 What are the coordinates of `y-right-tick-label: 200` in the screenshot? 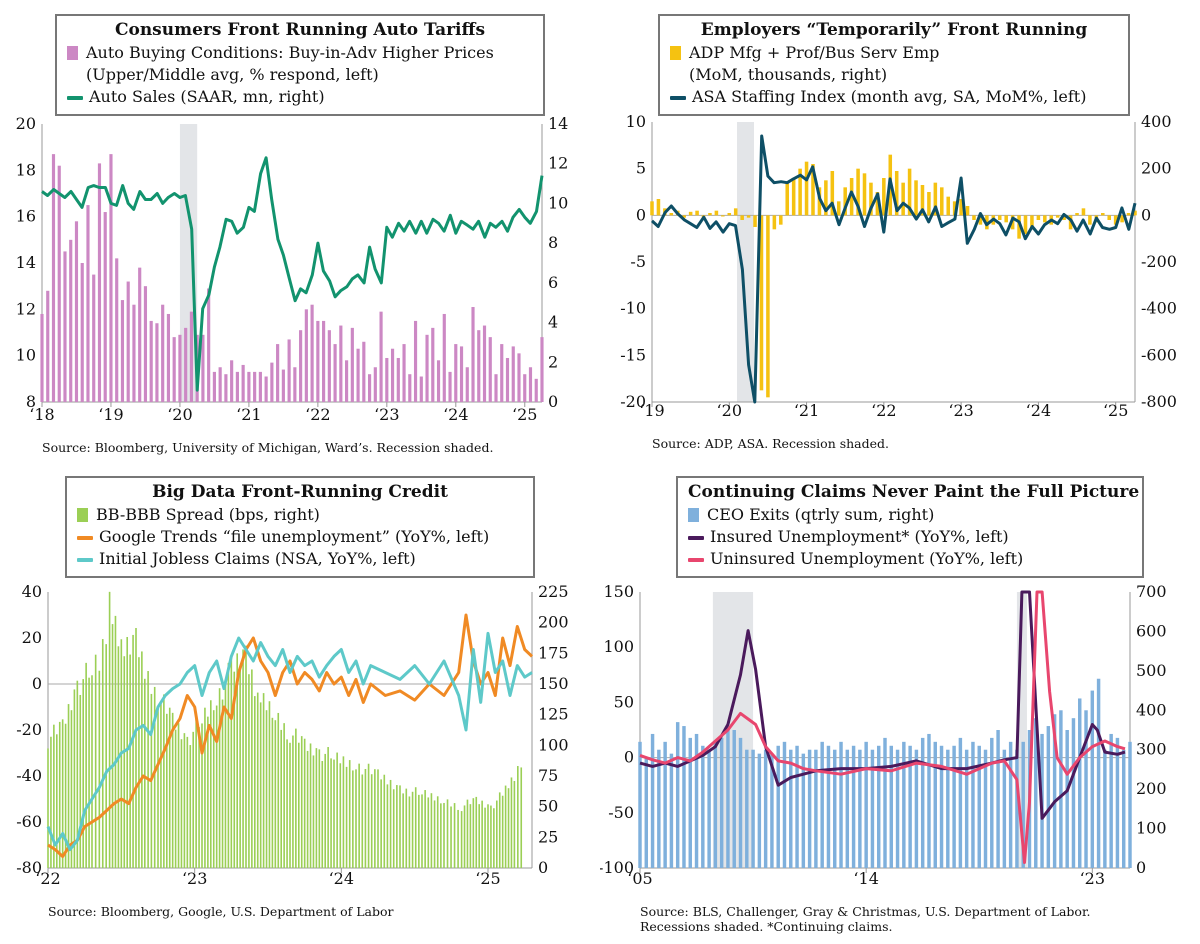 It's located at (553, 622).